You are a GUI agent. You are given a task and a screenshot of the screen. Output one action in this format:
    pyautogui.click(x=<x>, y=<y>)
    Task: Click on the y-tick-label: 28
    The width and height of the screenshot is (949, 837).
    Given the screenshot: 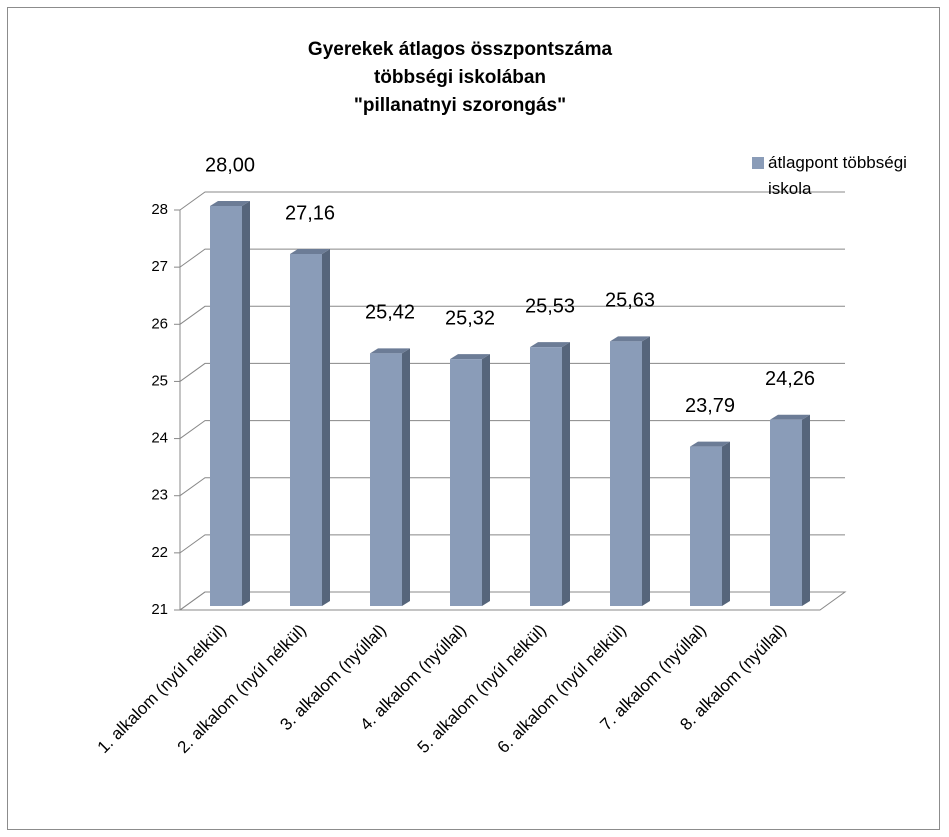 What is the action you would take?
    pyautogui.click(x=159, y=209)
    